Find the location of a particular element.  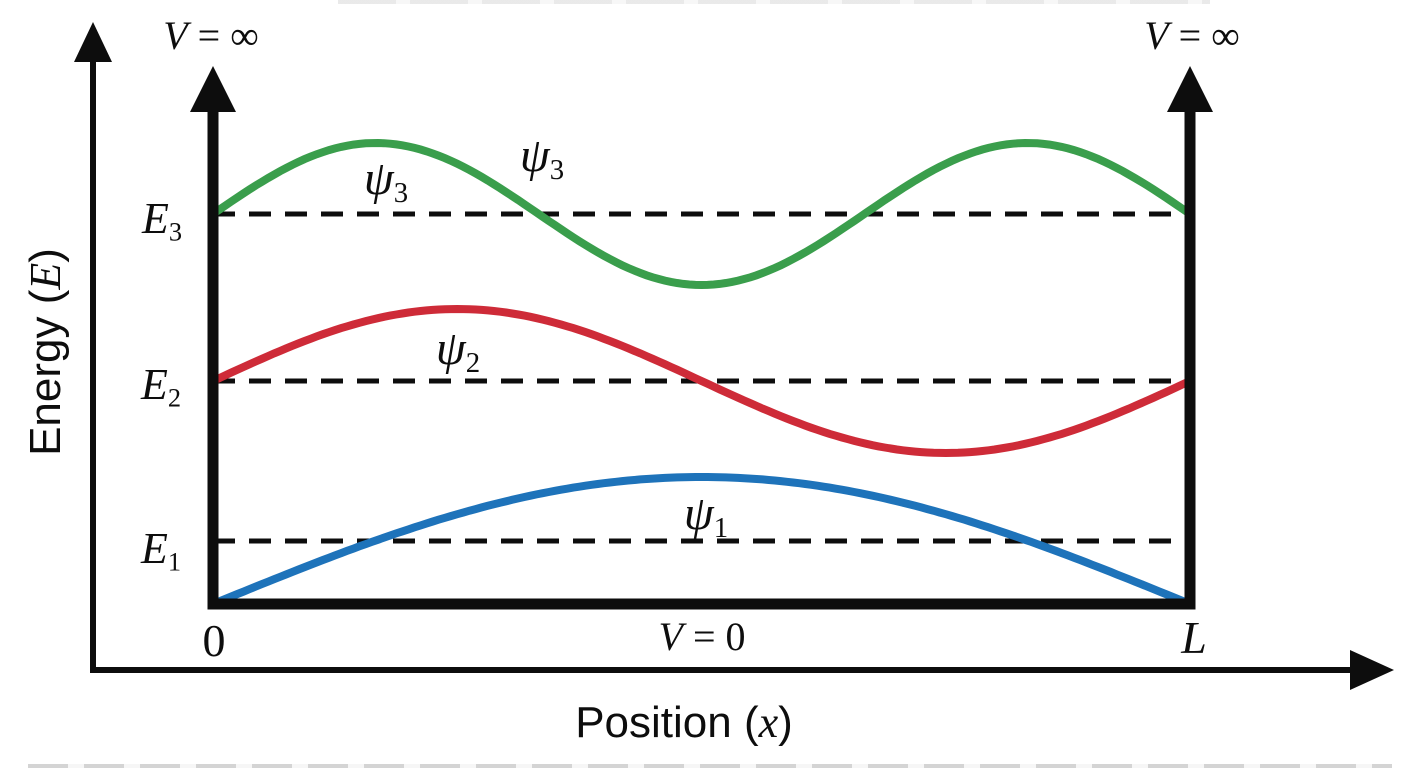

y-axis-arrowhead is located at coordinates (93, 42).